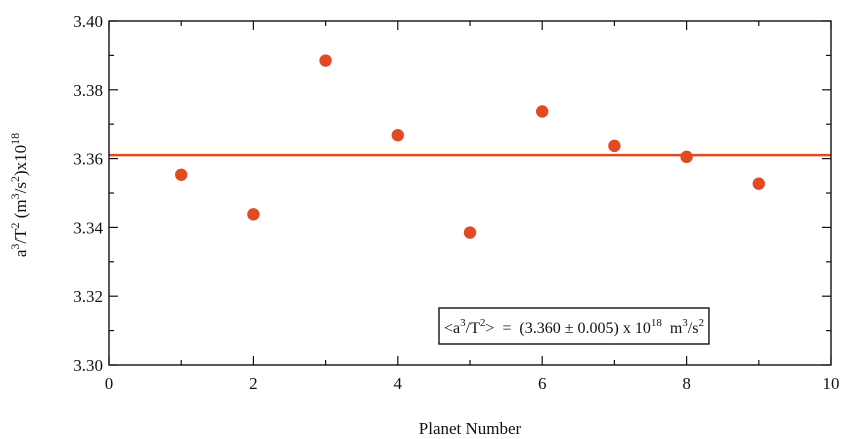  I want to click on mean-annotation-box: <a3/T2> = (3.360 ± 0.005) x 1018 m3/s2, so click(574, 326).